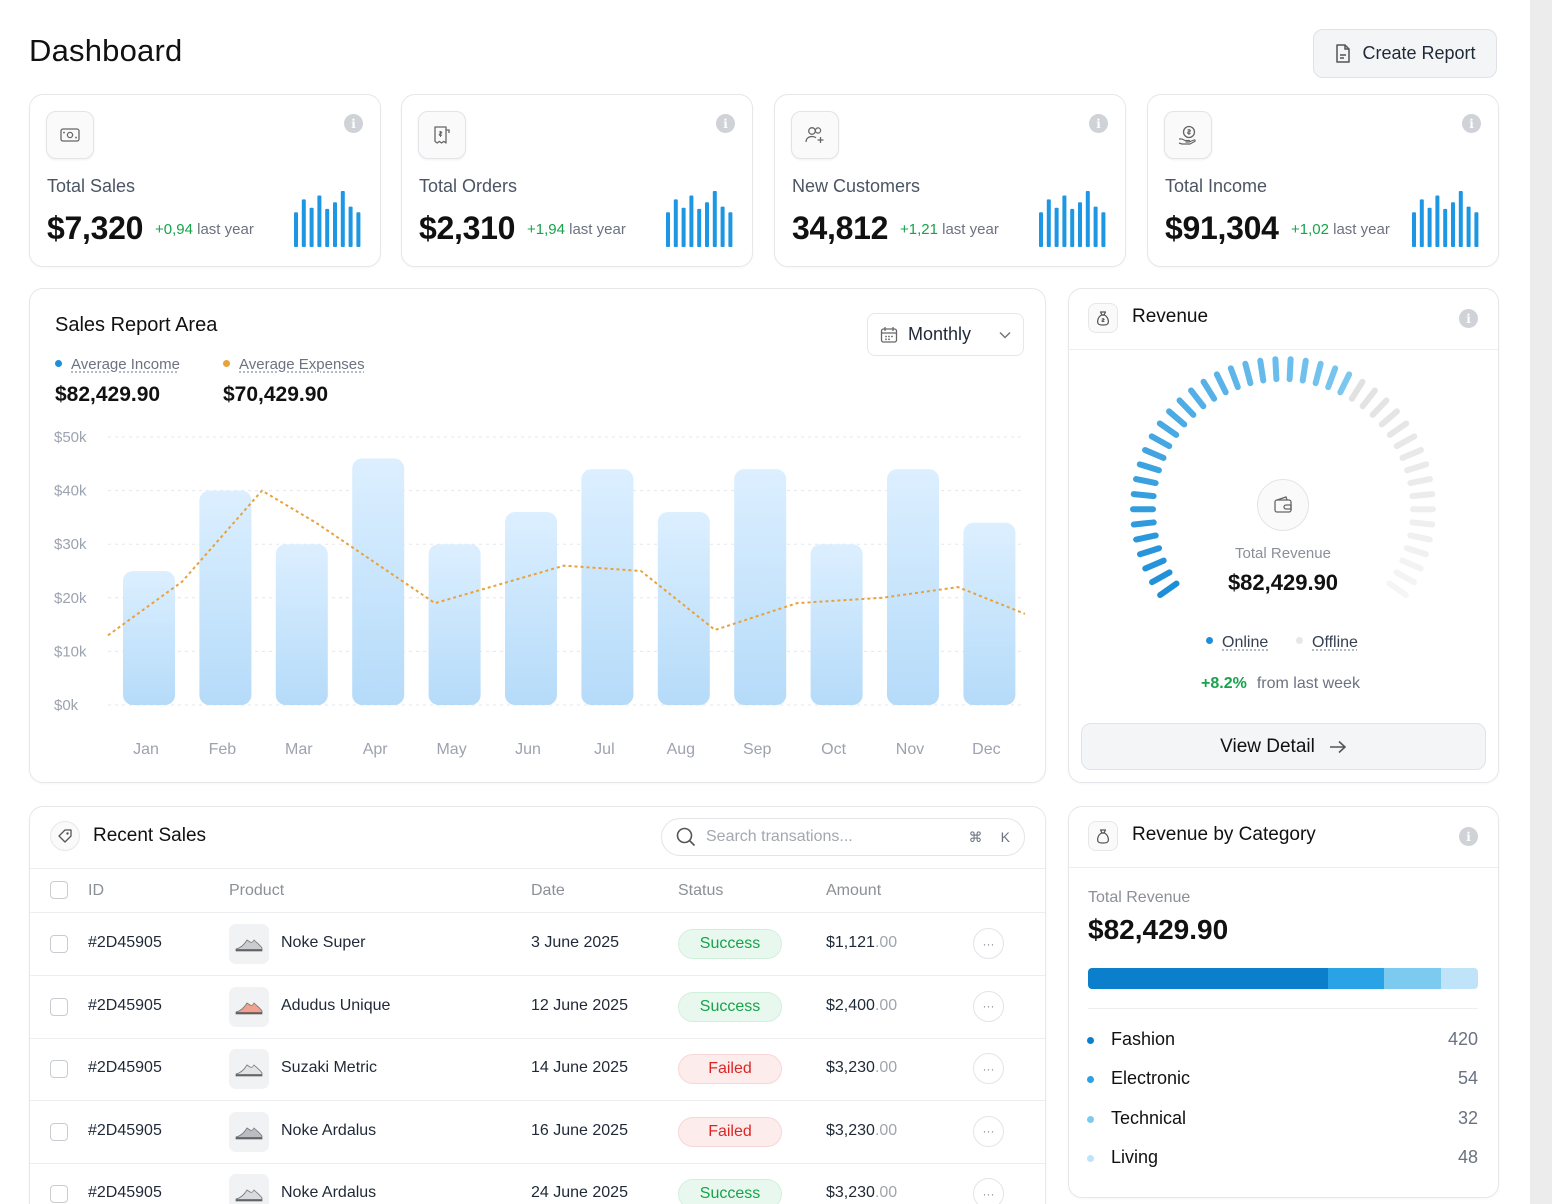  What do you see at coordinates (701, 890) in the screenshot?
I see `column-header-status: Status` at bounding box center [701, 890].